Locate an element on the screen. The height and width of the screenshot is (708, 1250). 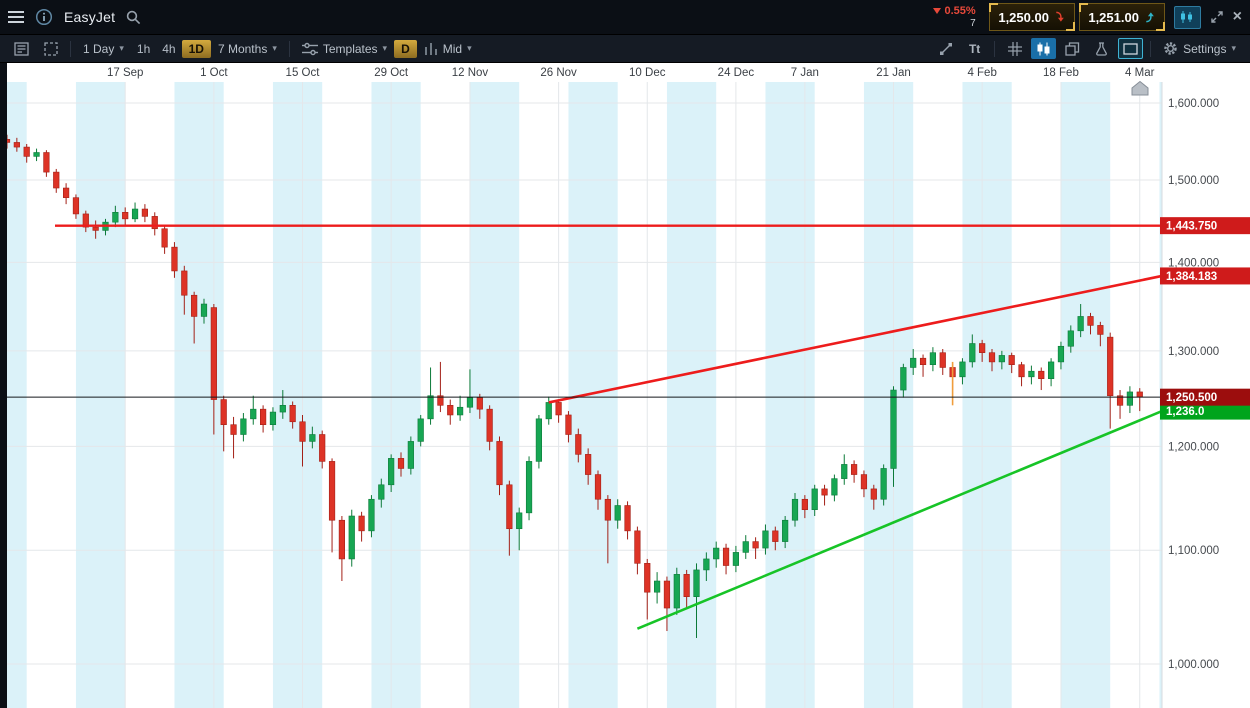
mini-chart-button is located at coordinates (1187, 17).